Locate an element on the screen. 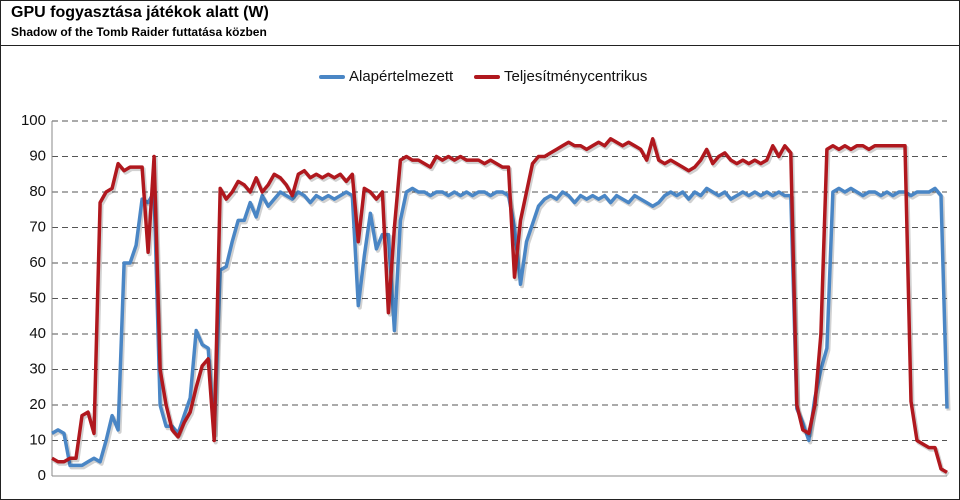 This screenshot has width=960, height=500. y-tick-label: 100 is located at coordinates (33, 120).